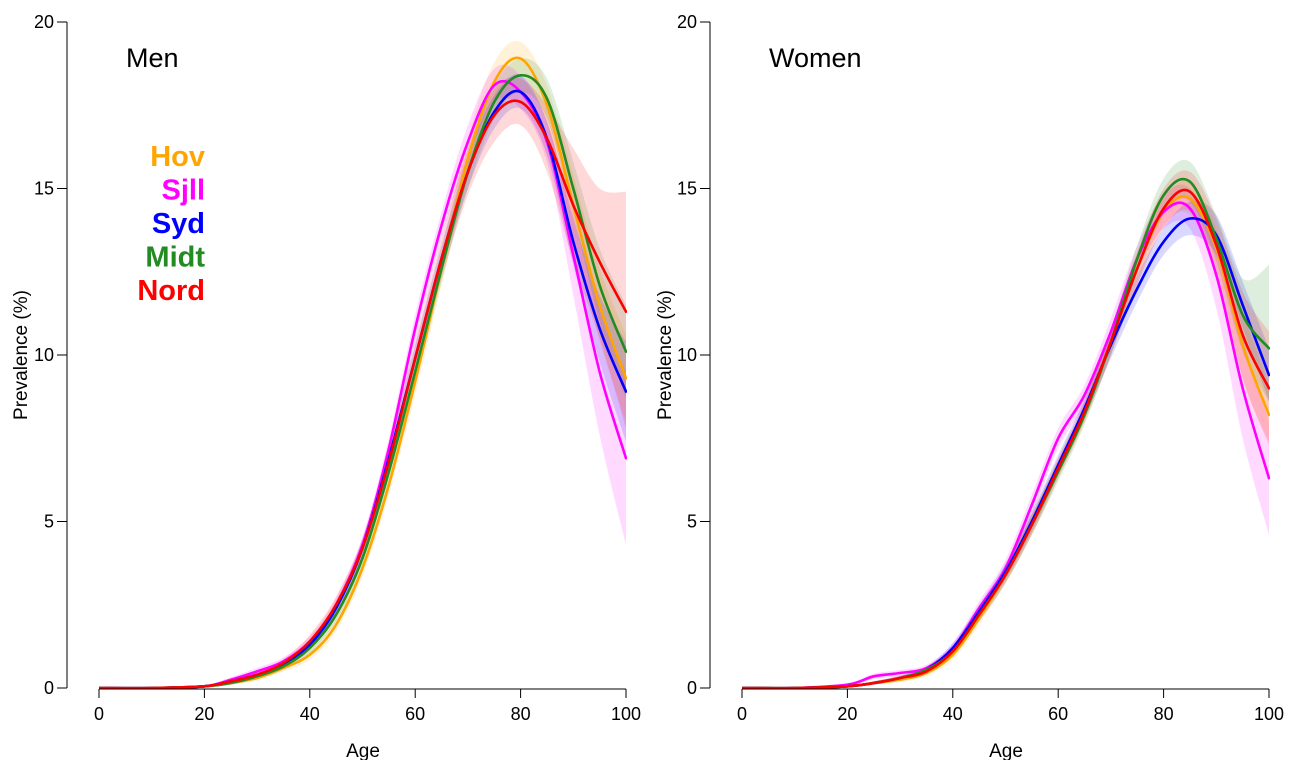 The width and height of the screenshot is (1289, 765). I want to click on legend-entry-syd: Syd, so click(178, 224).